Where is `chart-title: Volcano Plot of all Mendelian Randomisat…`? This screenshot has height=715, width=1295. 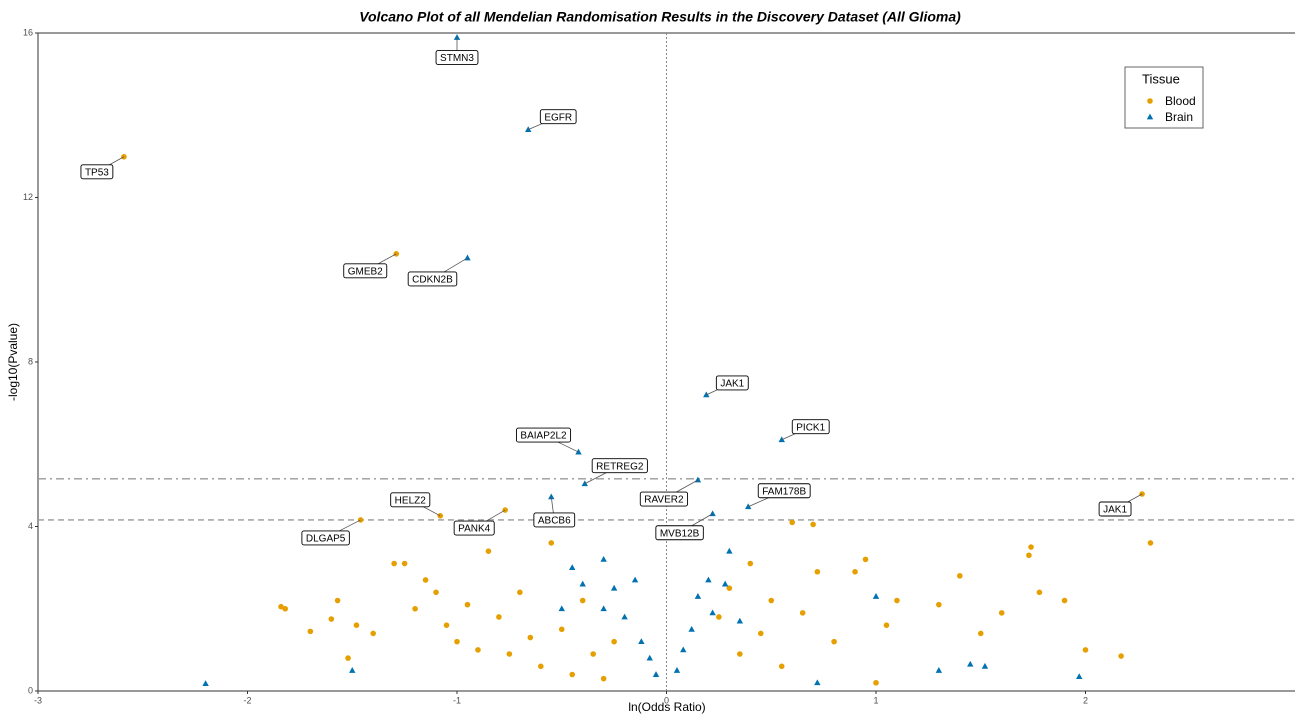
chart-title: Volcano Plot of all Mendelian Randomisat… is located at coordinates (660, 17).